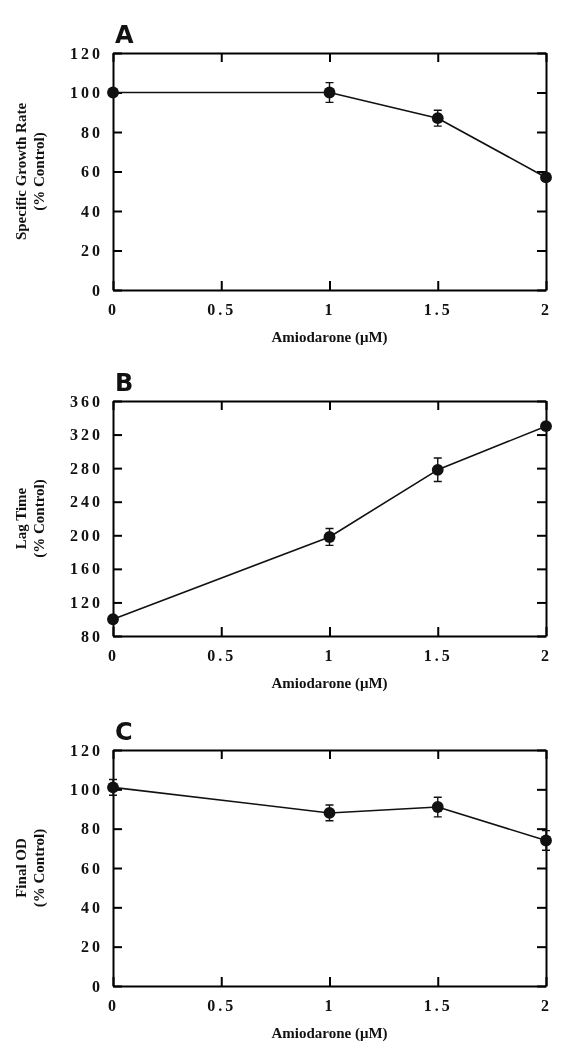 The height and width of the screenshot is (1045, 561). I want to click on y-tick-label: 320, so click(86, 435).